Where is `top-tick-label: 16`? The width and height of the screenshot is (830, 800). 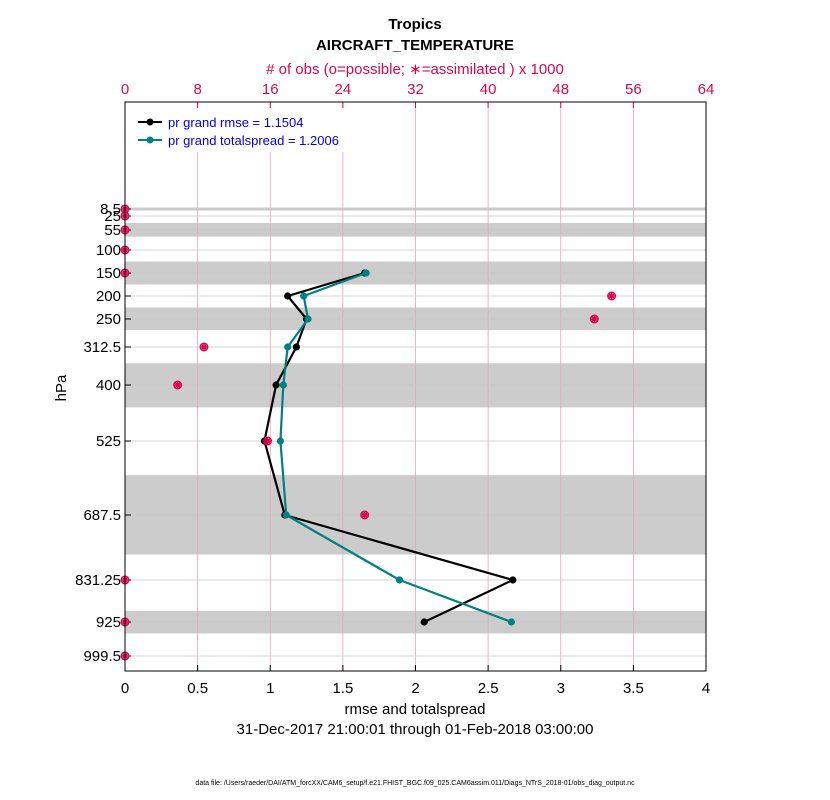 top-tick-label: 16 is located at coordinates (270, 89).